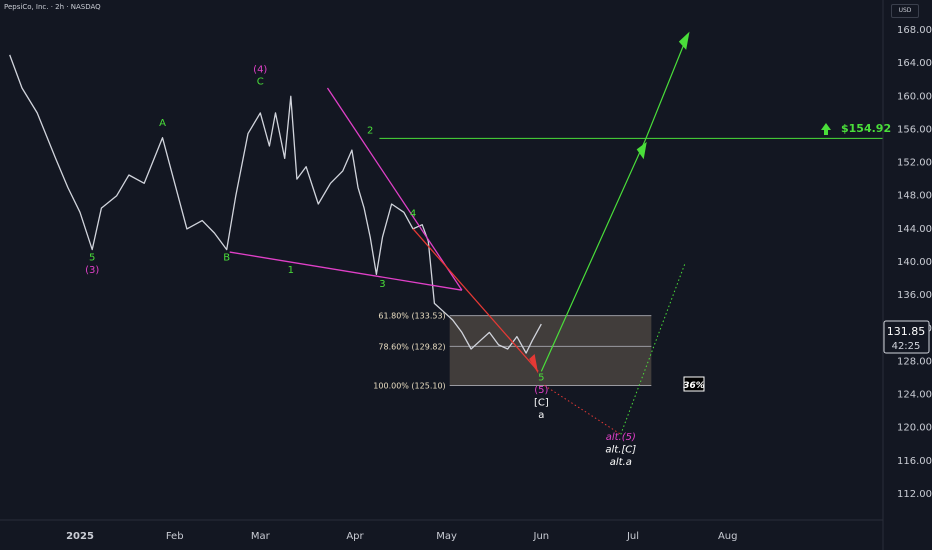 The height and width of the screenshot is (550, 932). What do you see at coordinates (914, 428) in the screenshot?
I see `y-tick-label: 120.00` at bounding box center [914, 428].